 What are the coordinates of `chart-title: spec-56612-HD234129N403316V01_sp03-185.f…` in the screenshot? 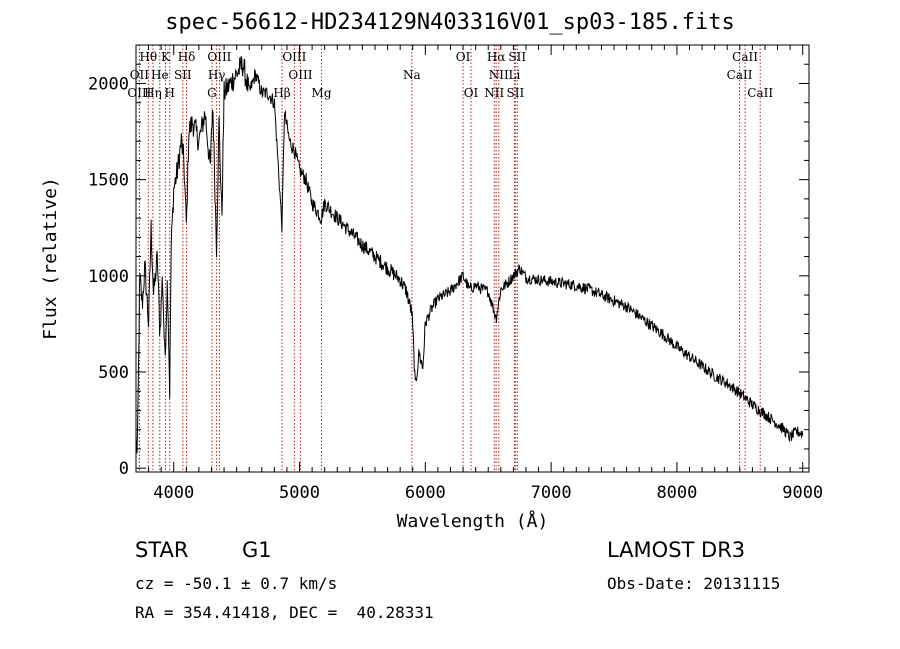 It's located at (450, 22).